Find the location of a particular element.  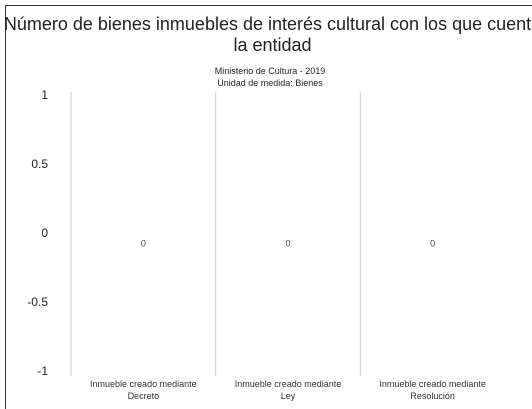

y-tick-label: -0.5 is located at coordinates (37, 302).